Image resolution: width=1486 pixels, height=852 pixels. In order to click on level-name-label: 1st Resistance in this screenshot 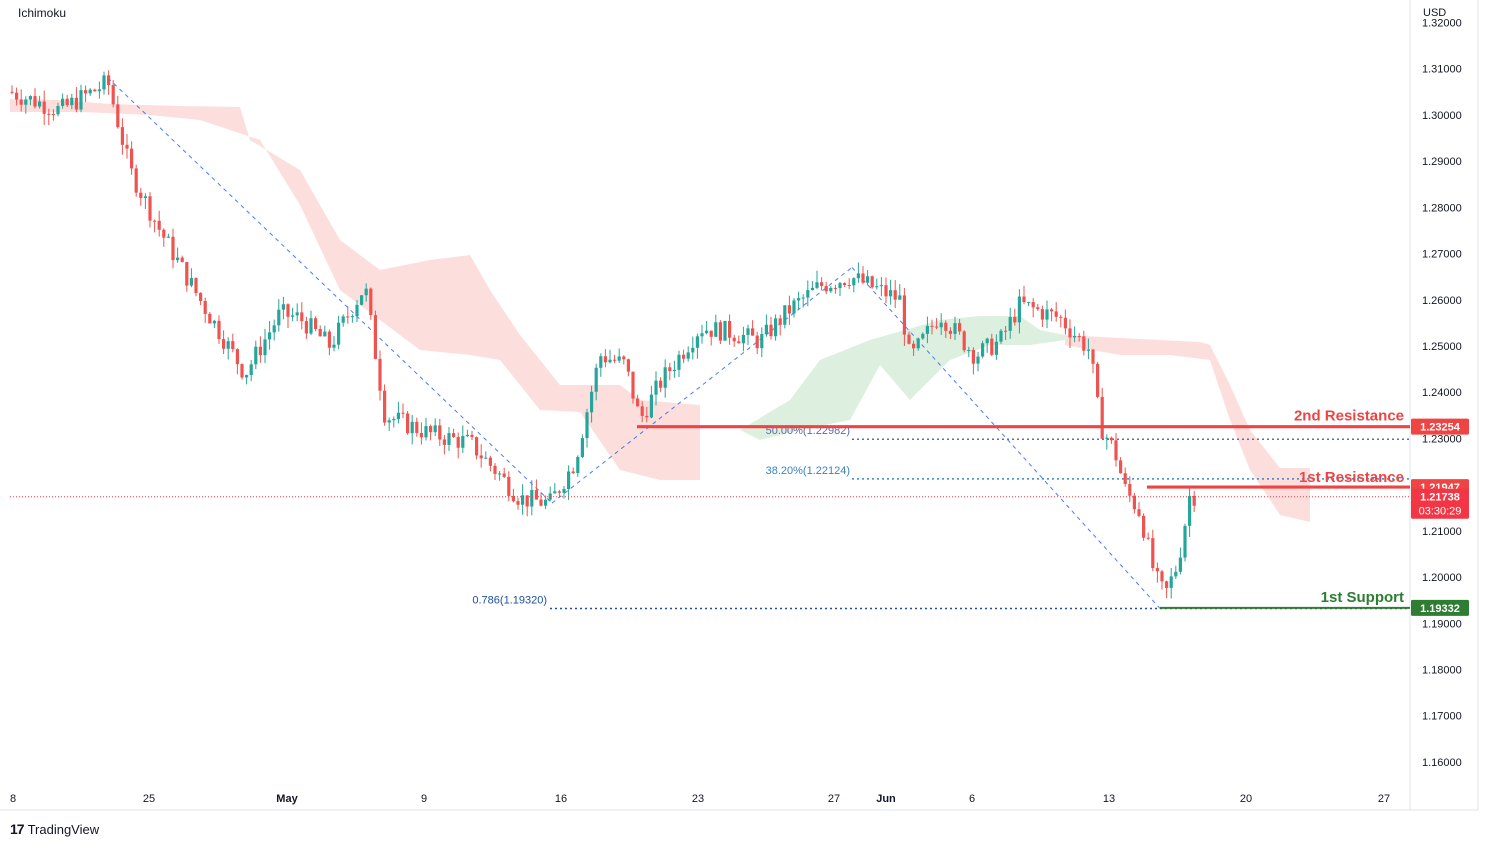, I will do `click(1351, 477)`.